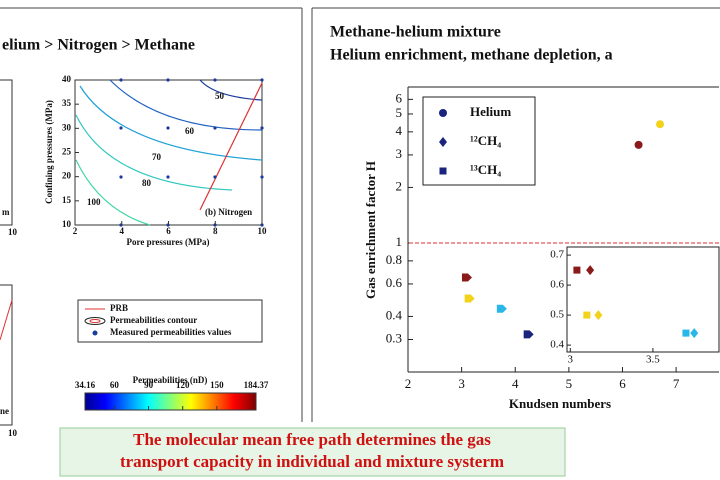 This screenshot has width=720, height=480. I want to click on colorbar-tick-label: 34.16, so click(85, 385).